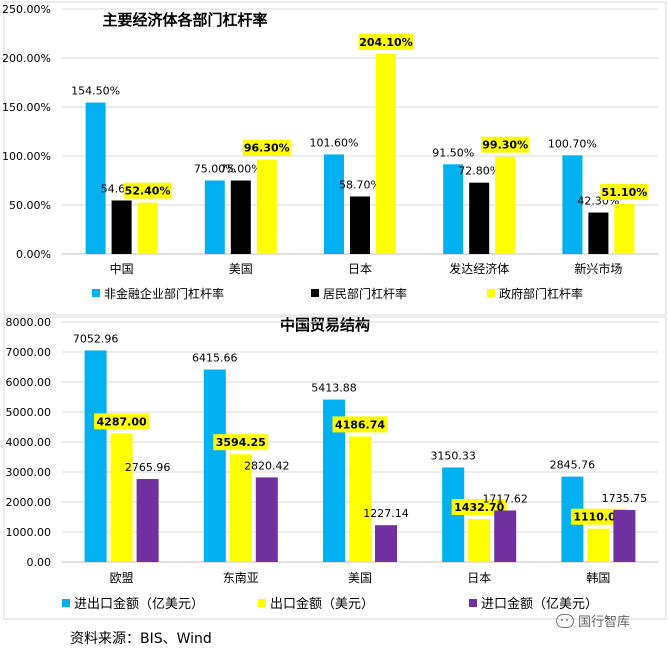  What do you see at coordinates (122, 578) in the screenshot?
I see `category-label: 欧盟` at bounding box center [122, 578].